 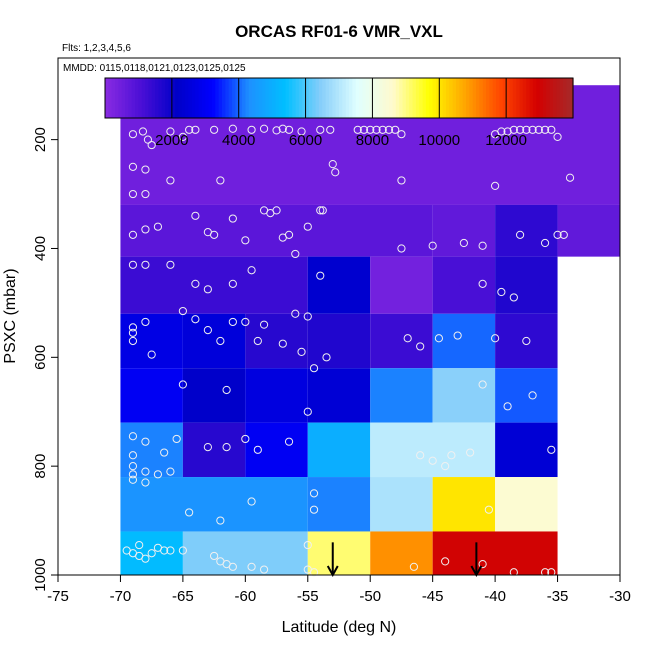 I want to click on x-tick-label: -60, so click(x=245, y=596).